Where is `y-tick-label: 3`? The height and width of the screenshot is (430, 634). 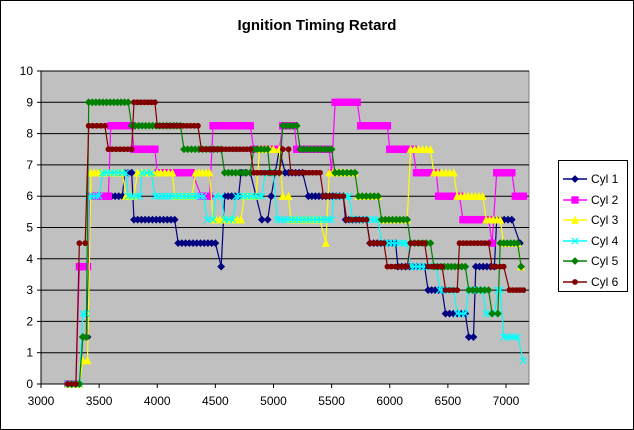
y-tick-label: 3 is located at coordinates (29, 290).